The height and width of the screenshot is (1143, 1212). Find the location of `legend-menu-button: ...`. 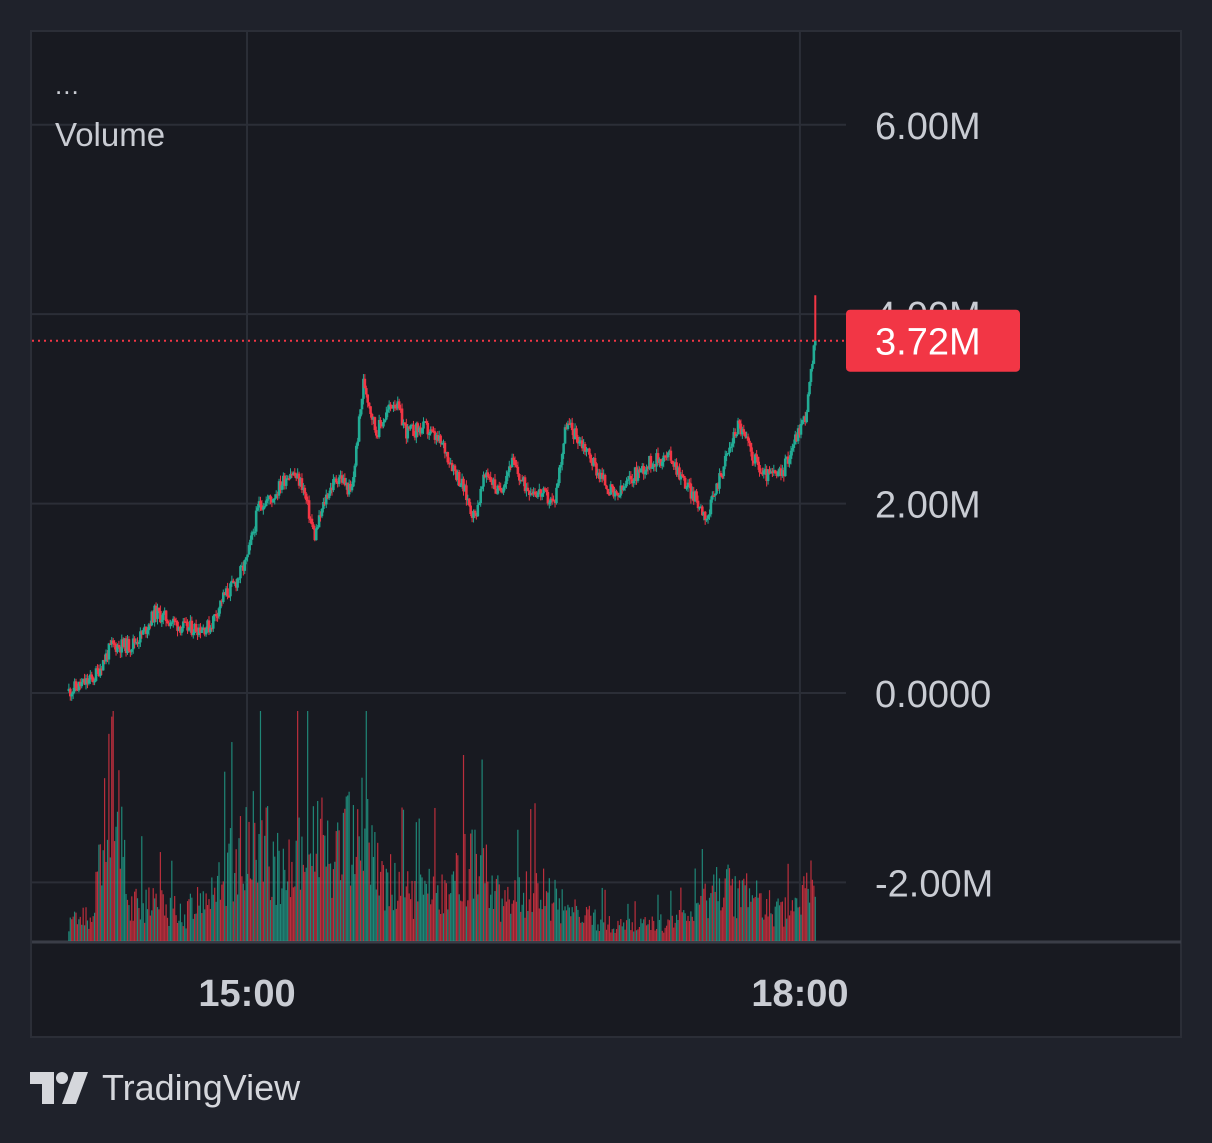

legend-menu-button: ... is located at coordinates (67, 85).